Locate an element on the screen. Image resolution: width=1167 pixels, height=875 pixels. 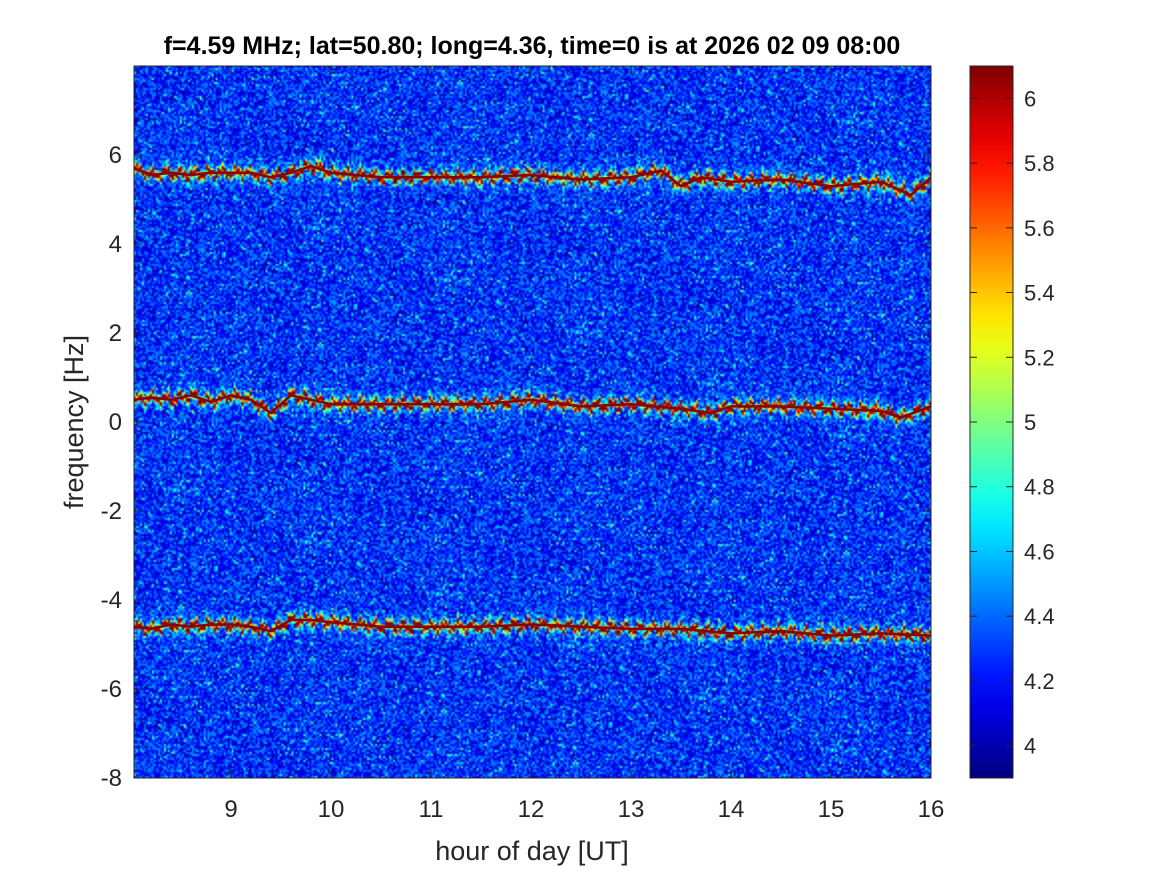
colorbar-tick-label: 4.8 is located at coordinates (1039, 487).